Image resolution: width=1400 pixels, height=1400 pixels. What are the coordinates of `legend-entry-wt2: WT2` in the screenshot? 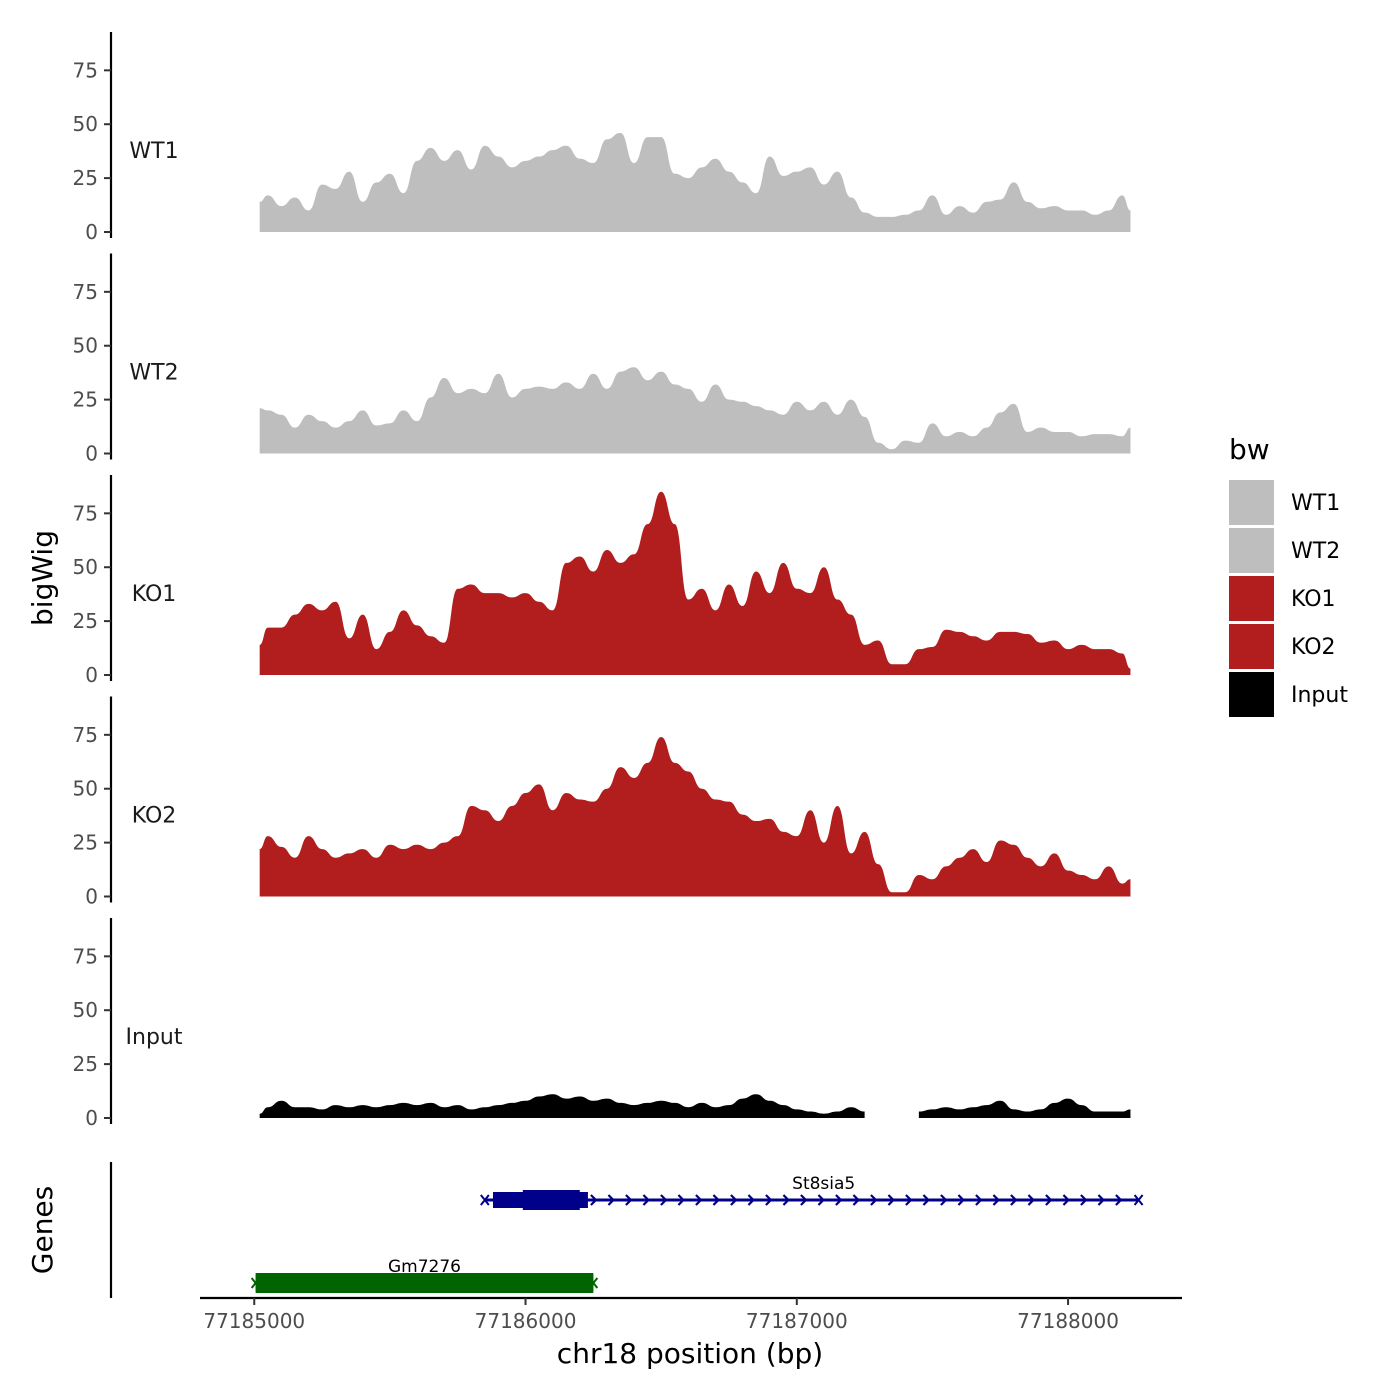 It's located at (1284, 550).